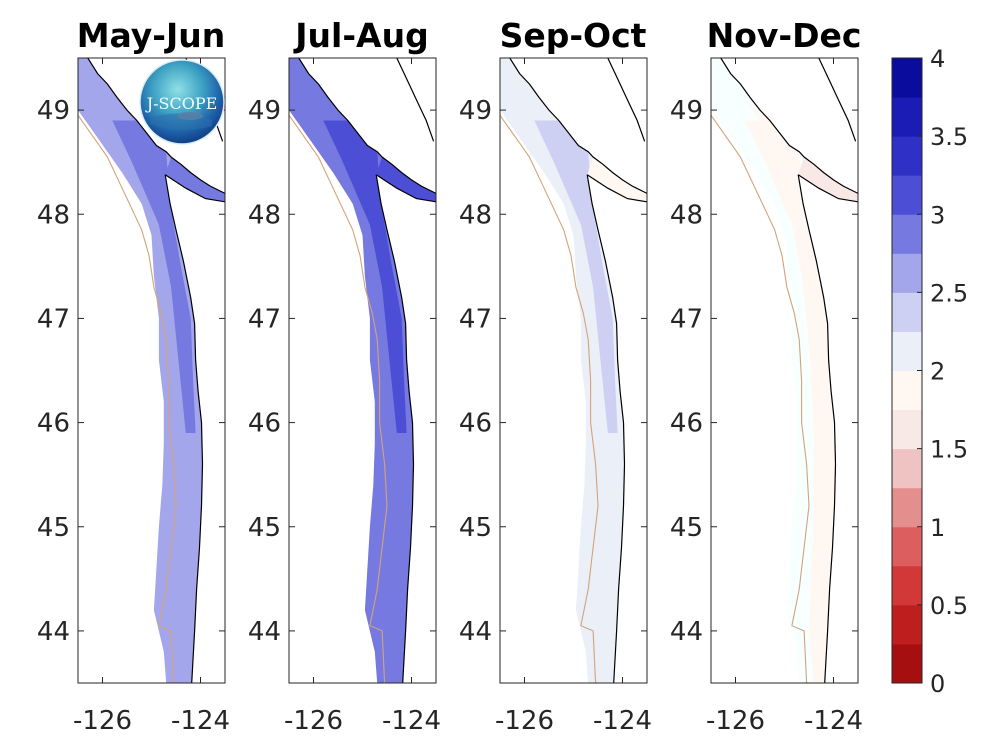 The width and height of the screenshot is (1000, 754). Describe the element at coordinates (937, 372) in the screenshot. I see `colorbar-tick-label: 2` at that location.